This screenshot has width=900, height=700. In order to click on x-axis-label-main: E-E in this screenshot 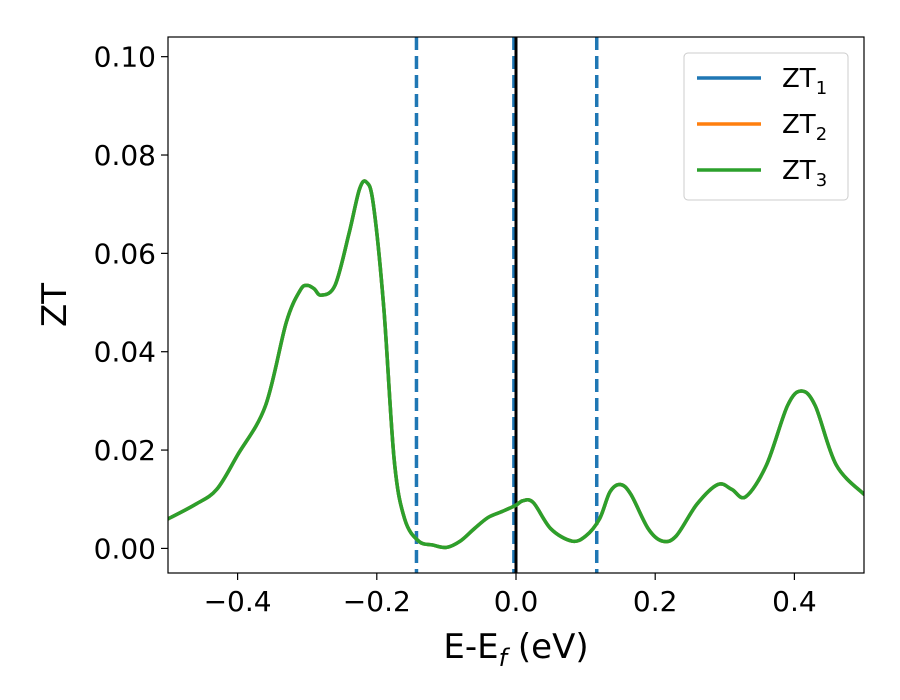, I will do `click(470, 647)`.